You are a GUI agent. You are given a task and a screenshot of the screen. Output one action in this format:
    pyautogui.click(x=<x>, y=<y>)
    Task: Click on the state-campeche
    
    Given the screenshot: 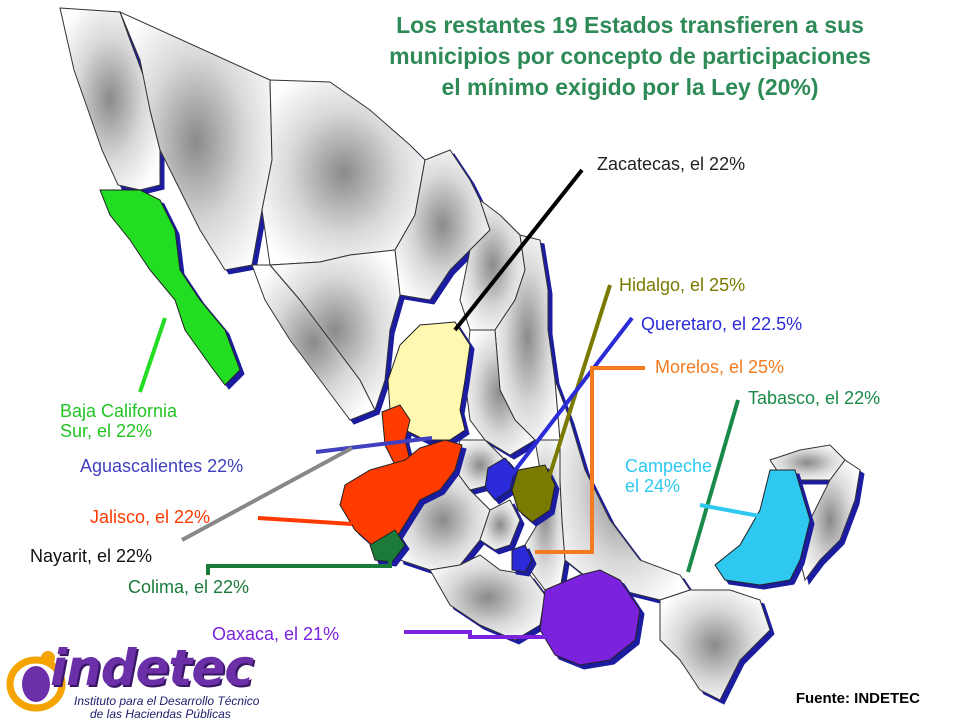 What is the action you would take?
    pyautogui.click(x=762, y=527)
    